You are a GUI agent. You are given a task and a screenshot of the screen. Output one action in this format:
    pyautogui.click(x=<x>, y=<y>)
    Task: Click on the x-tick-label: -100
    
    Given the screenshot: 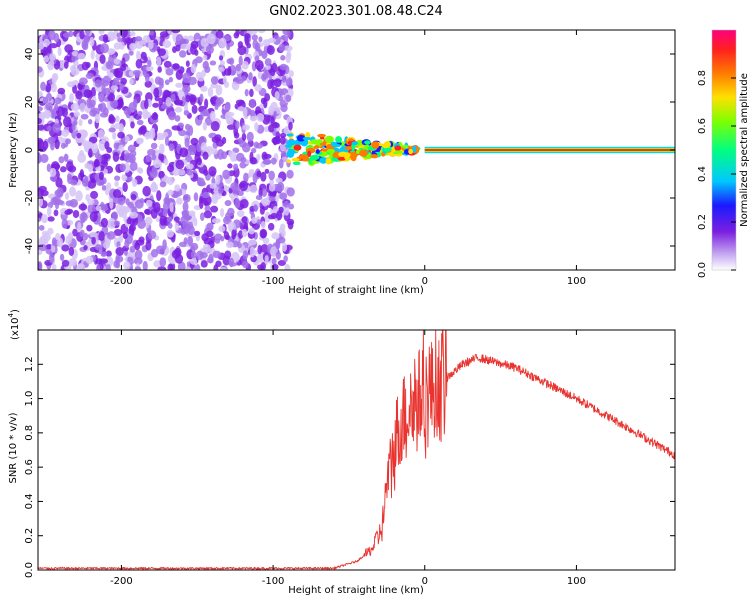 What is the action you would take?
    pyautogui.click(x=273, y=281)
    